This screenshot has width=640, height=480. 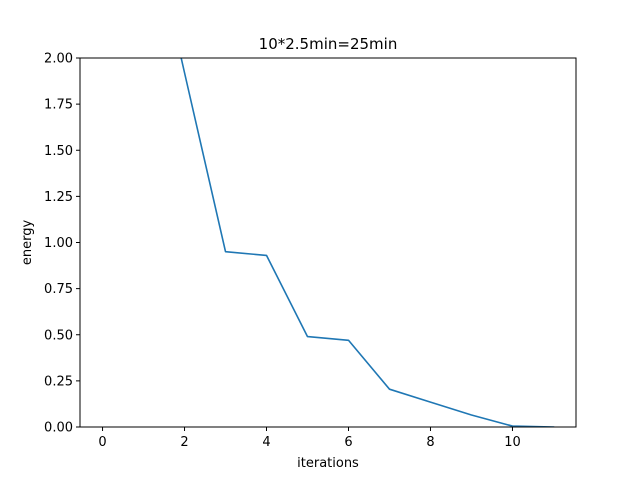 What do you see at coordinates (328, 463) in the screenshot?
I see `x-axis-title: iterations` at bounding box center [328, 463].